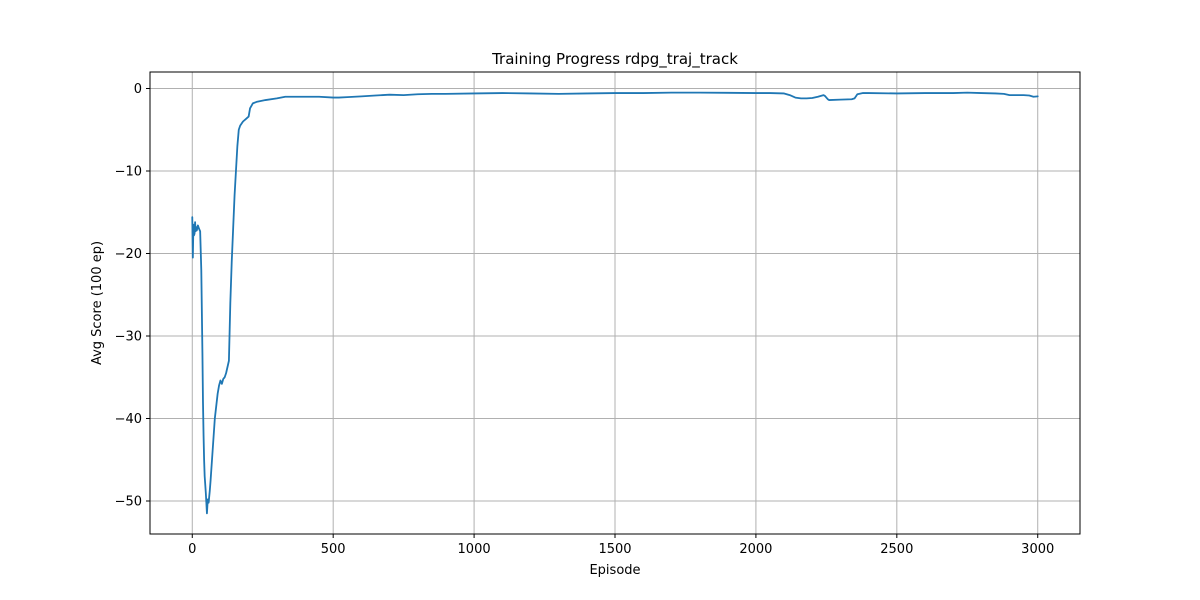  Describe the element at coordinates (614, 570) in the screenshot. I see `x-axis-label: Episode` at that location.